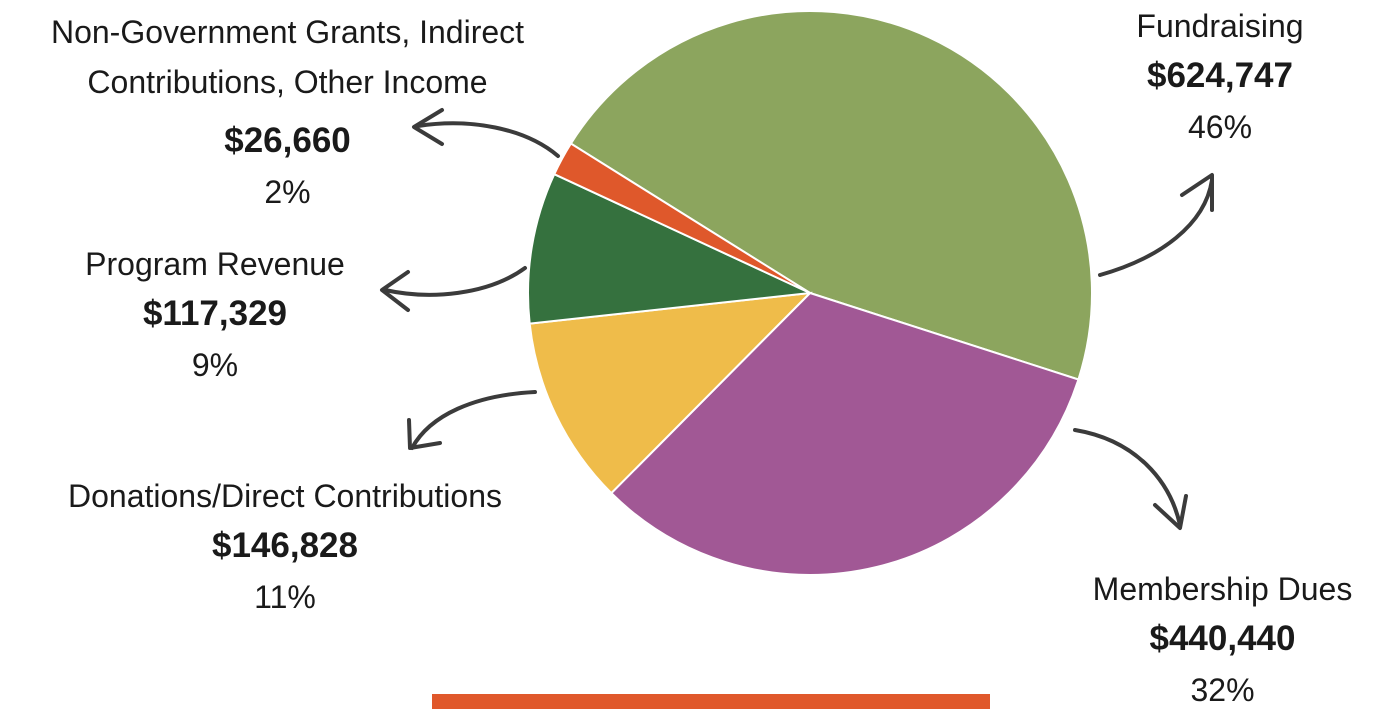 Image resolution: width=1385 pixels, height=709 pixels. What do you see at coordinates (215, 365) in the screenshot?
I see `slice-percent: 9%` at bounding box center [215, 365].